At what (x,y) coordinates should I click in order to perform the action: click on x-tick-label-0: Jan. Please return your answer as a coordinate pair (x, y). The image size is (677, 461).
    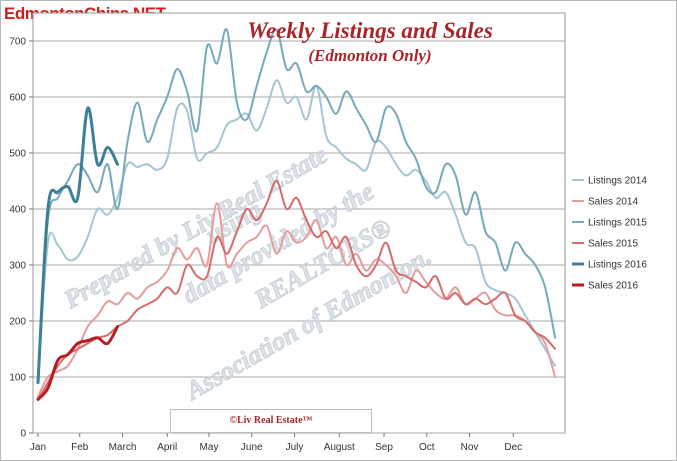
    Looking at the image, I should click on (38, 447).